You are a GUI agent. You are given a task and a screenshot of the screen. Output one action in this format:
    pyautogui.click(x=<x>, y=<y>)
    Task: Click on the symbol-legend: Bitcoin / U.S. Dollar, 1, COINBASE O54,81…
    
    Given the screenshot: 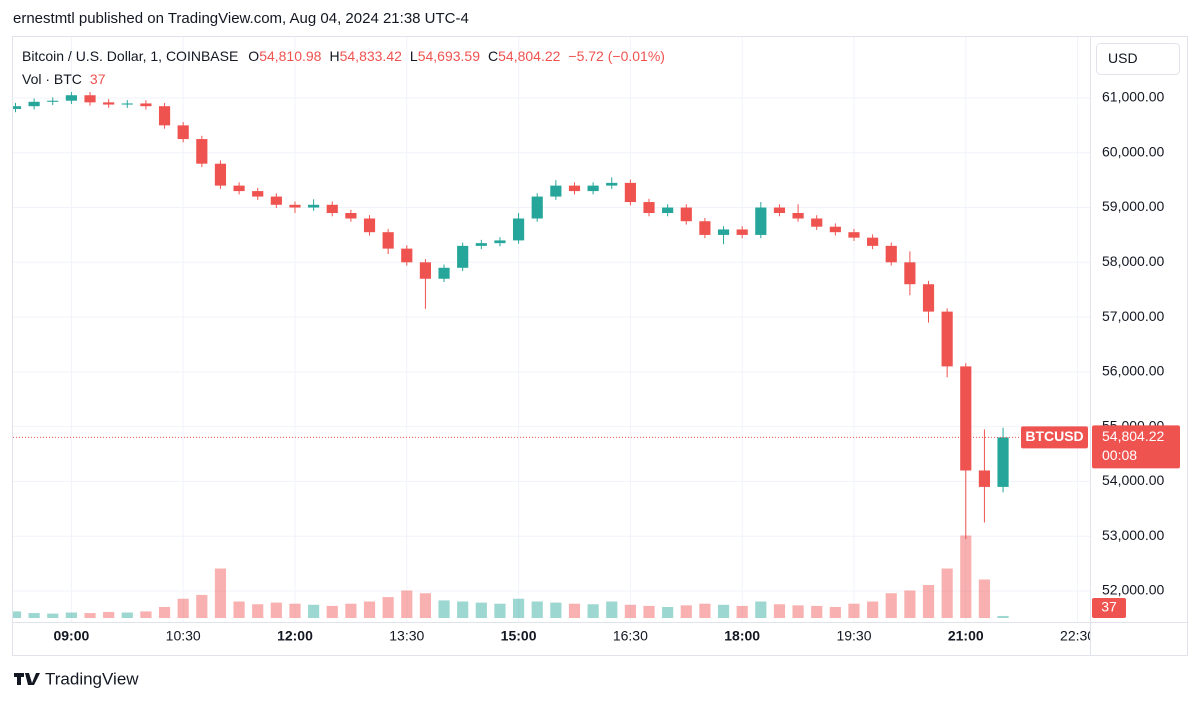 What is the action you would take?
    pyautogui.click(x=343, y=56)
    